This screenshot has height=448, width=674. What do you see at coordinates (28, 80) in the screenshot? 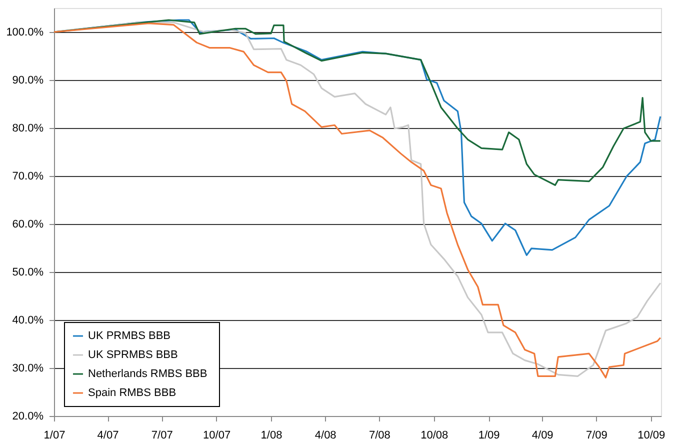
I see `y-tick-label: 90.0%` at bounding box center [28, 80].